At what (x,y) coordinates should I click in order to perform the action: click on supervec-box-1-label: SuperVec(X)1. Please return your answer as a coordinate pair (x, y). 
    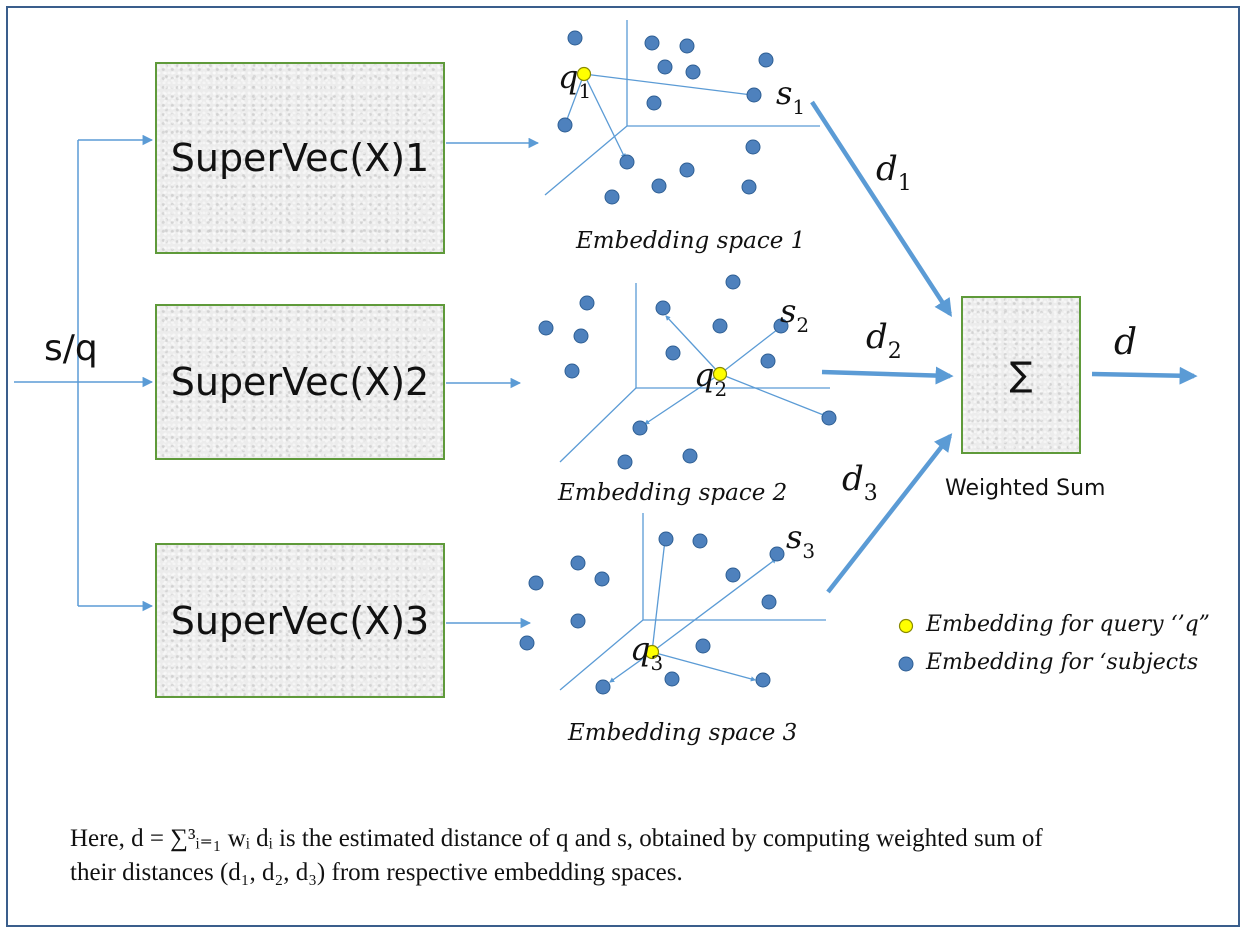
    Looking at the image, I should click on (300, 158).